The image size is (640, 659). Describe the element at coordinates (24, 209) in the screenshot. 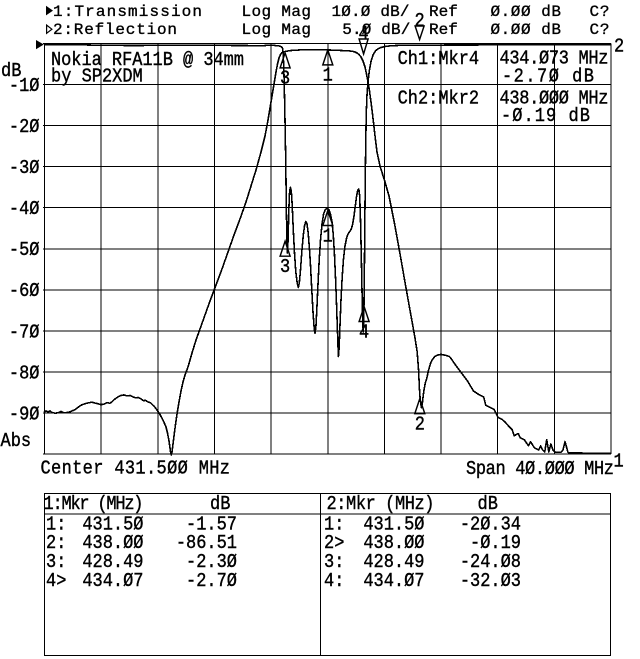

I see `svg-text: -4Ø` at that location.